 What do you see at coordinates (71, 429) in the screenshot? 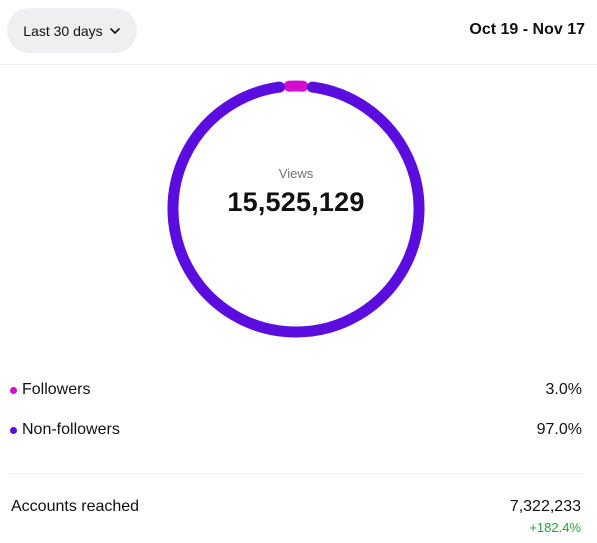
I see `legend-label: Non-followers` at bounding box center [71, 429].